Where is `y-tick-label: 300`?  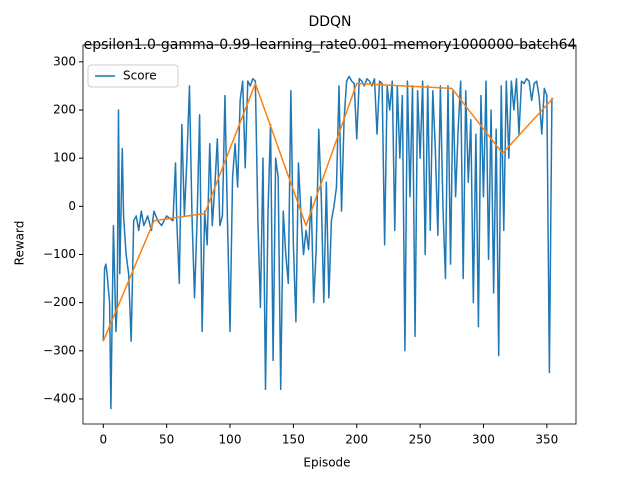 y-tick-label: 300 is located at coordinates (64, 61).